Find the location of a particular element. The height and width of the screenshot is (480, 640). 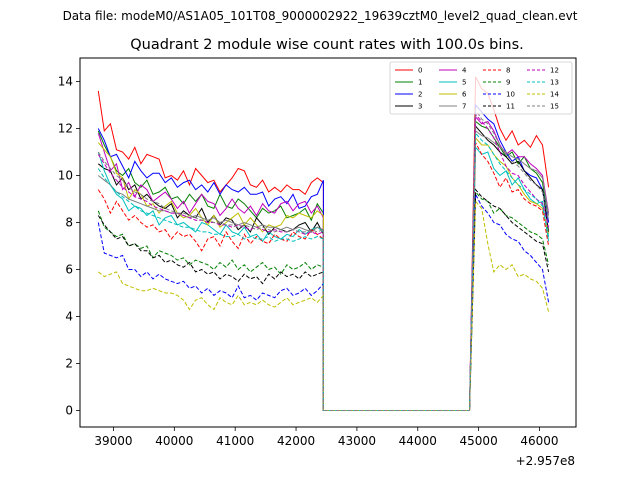

x-axis: 39000 40000 41000 42000 43000 44000 45000 46000 is located at coordinates (326, 437).